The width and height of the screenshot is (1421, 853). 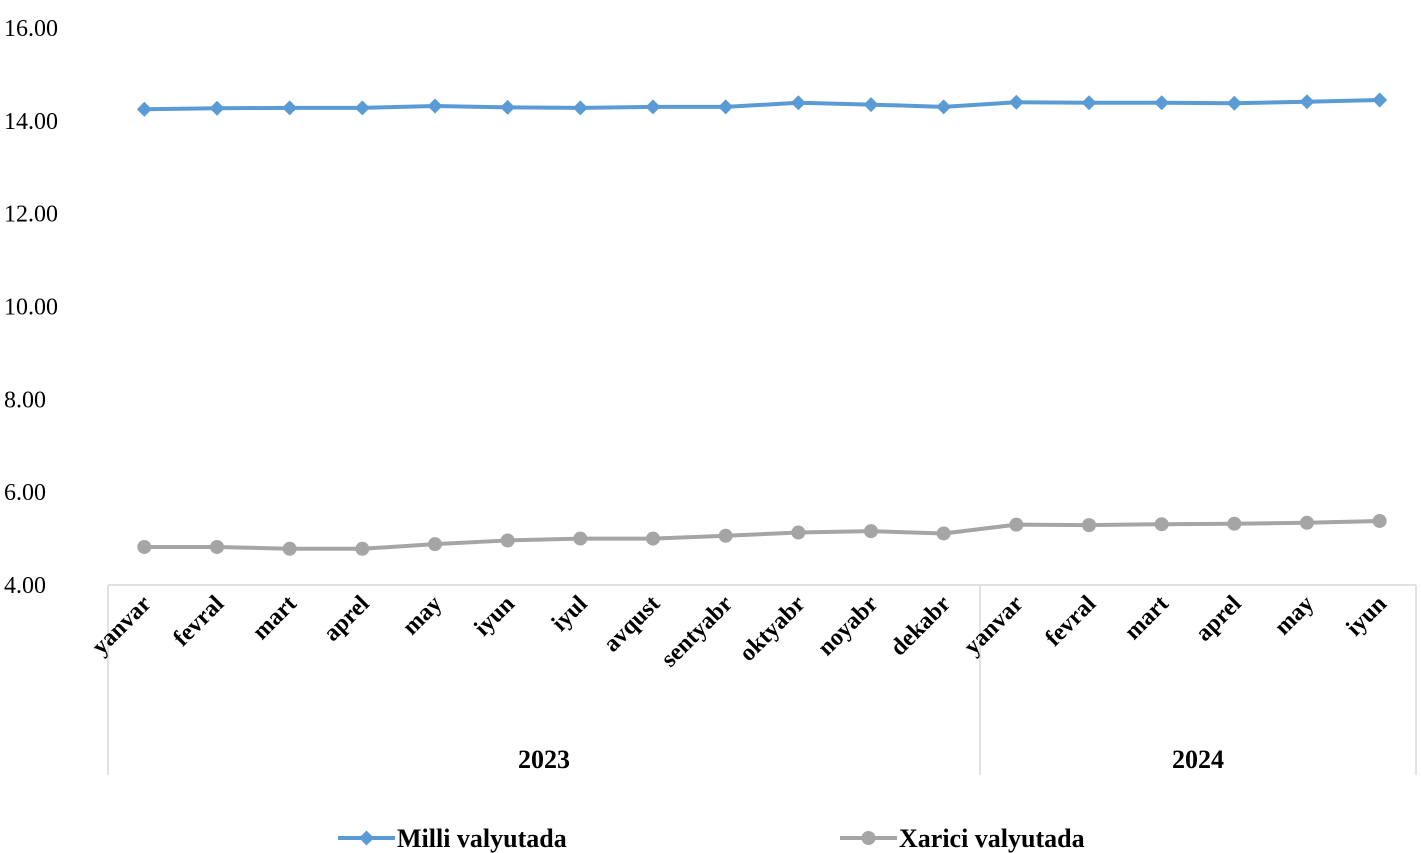 I want to click on y-tick-label: 6.00, so click(x=25, y=493).